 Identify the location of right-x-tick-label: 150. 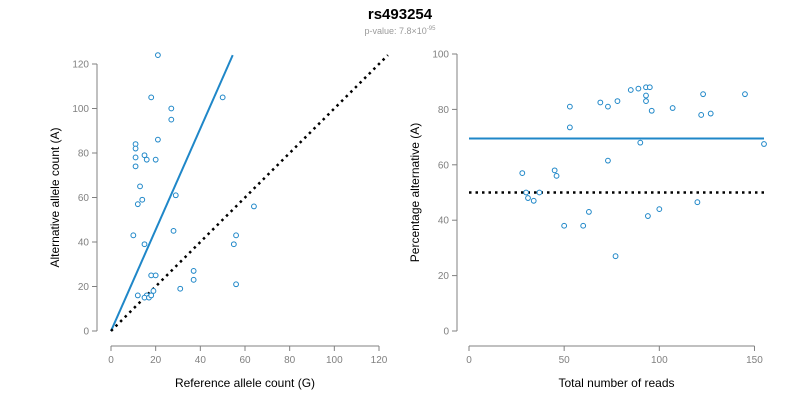
(754, 360).